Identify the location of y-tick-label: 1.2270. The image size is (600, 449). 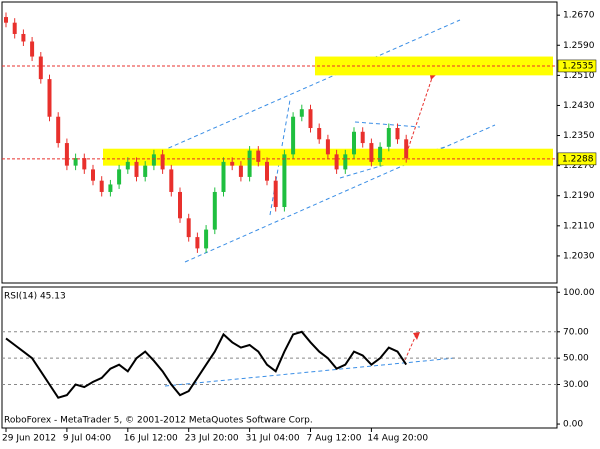
(579, 166).